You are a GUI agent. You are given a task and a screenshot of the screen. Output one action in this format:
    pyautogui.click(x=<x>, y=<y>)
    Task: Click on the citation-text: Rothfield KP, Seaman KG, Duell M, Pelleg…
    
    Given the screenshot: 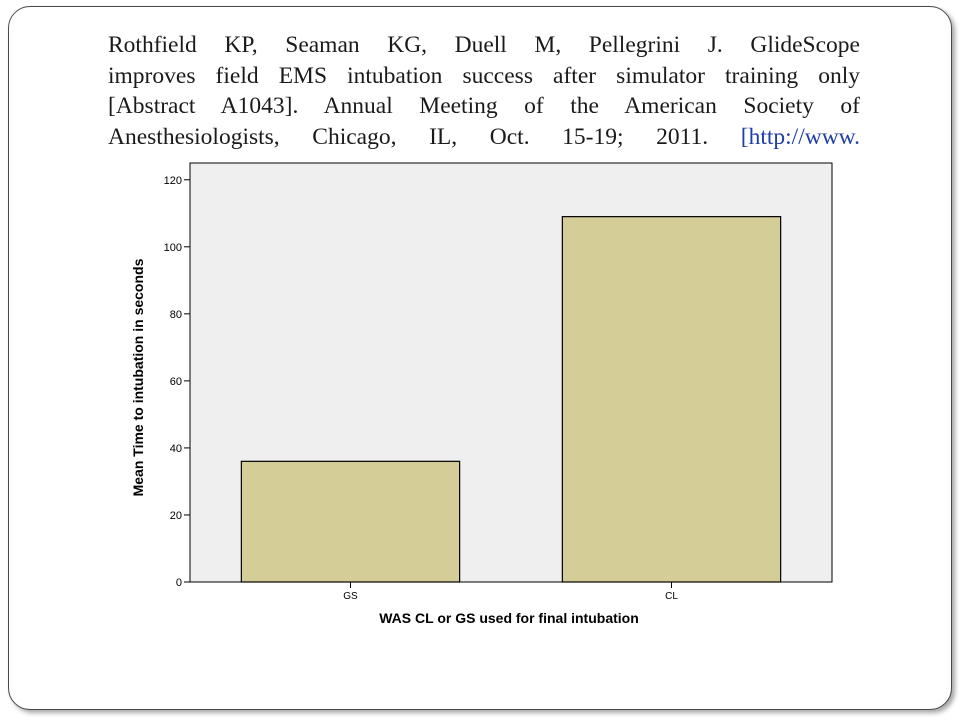 What is the action you would take?
    pyautogui.click(x=484, y=91)
    